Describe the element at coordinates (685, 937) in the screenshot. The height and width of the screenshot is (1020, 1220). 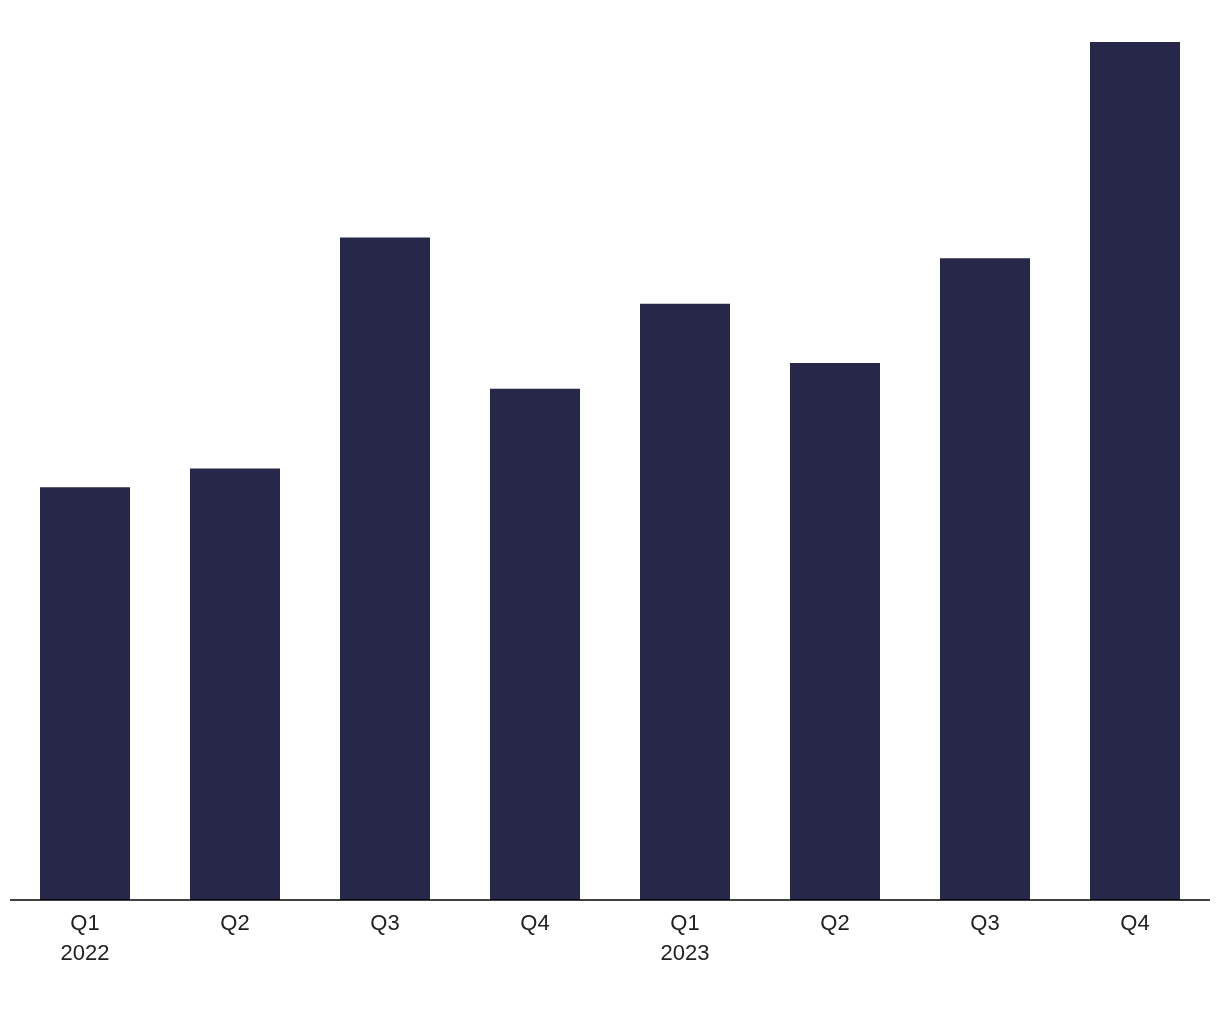
I see `x-tick-label: Q1 2023` at that location.